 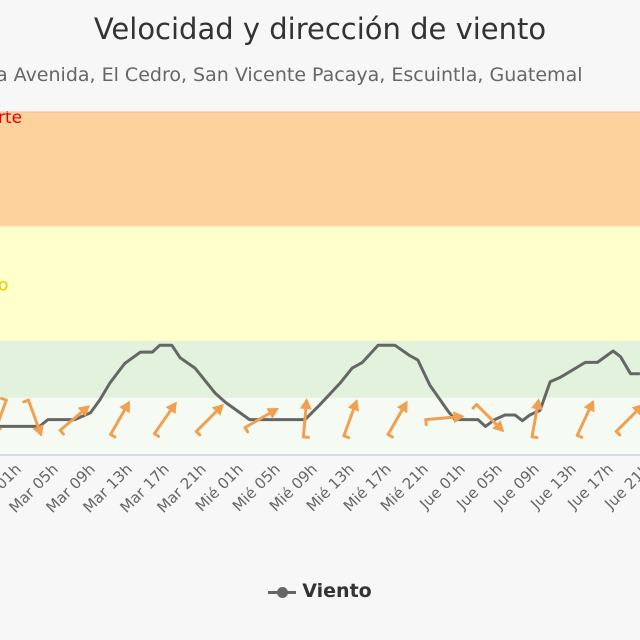 What do you see at coordinates (320, 29) in the screenshot?
I see `chart-title: Velocidad y dirección de viento` at bounding box center [320, 29].